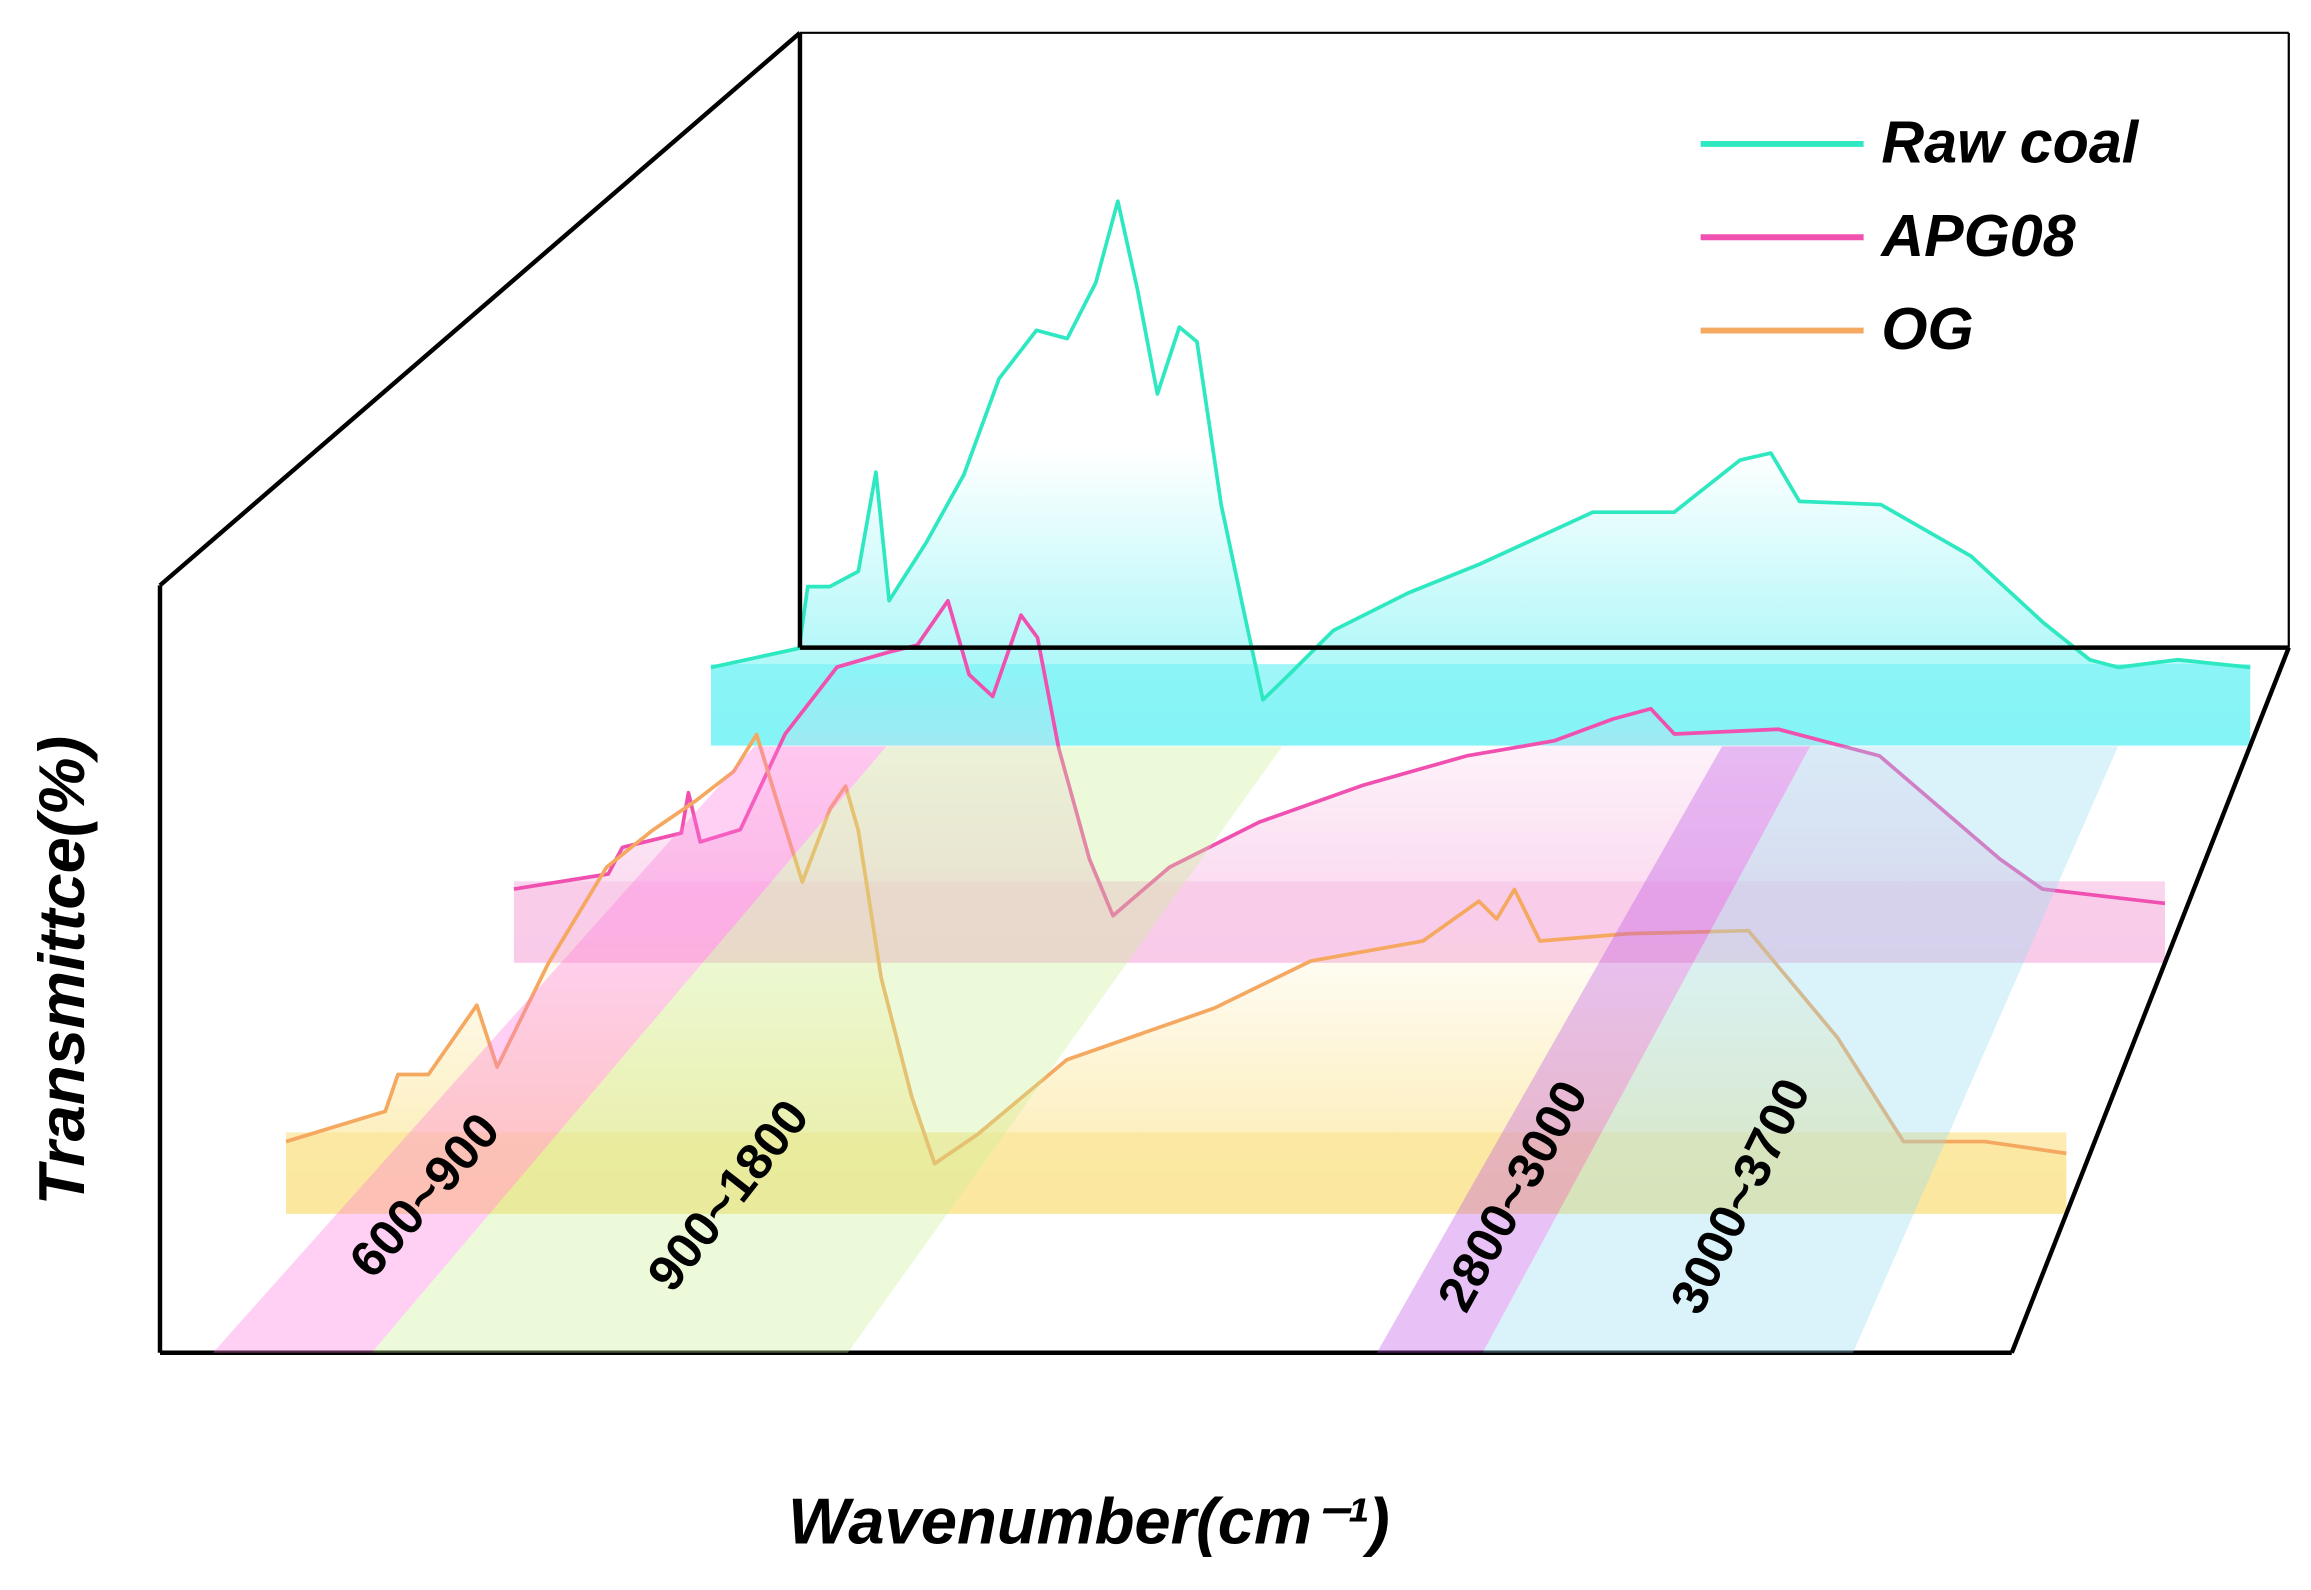 This screenshot has height=1590, width=2311. I want to click on x-axis-title: Wavenumber(cm⁻¹), so click(1089, 1520).